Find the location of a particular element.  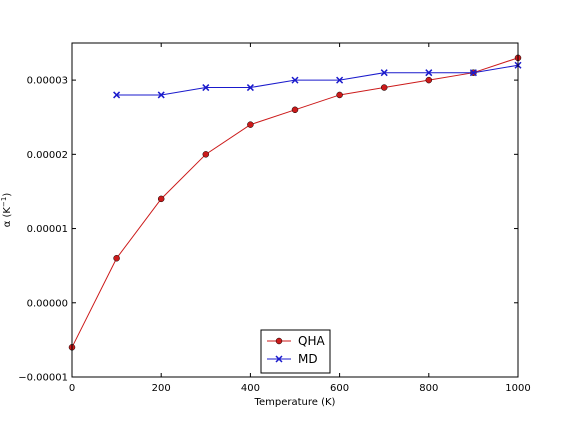

y-tick-label: 0.00000 is located at coordinates (47, 303).